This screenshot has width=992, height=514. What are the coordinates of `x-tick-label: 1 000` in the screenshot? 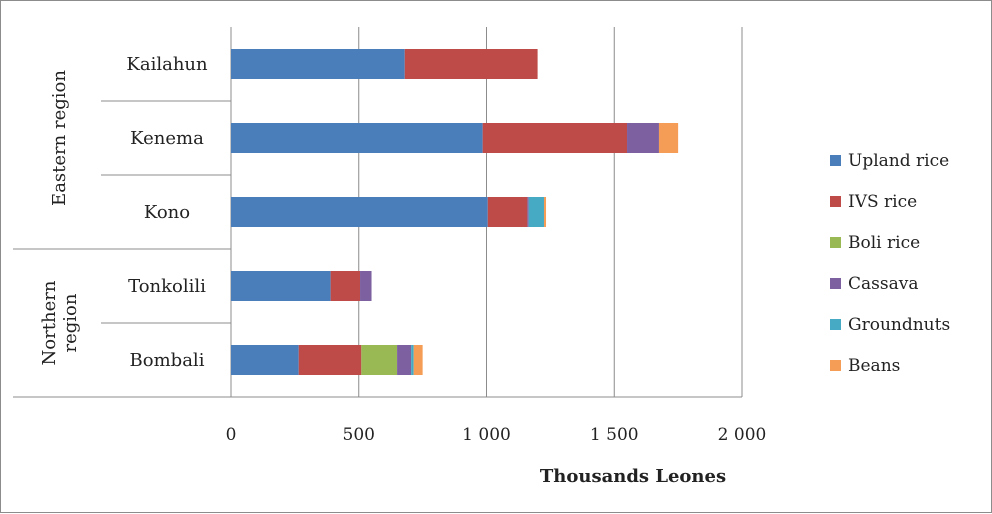 It's located at (486, 435).